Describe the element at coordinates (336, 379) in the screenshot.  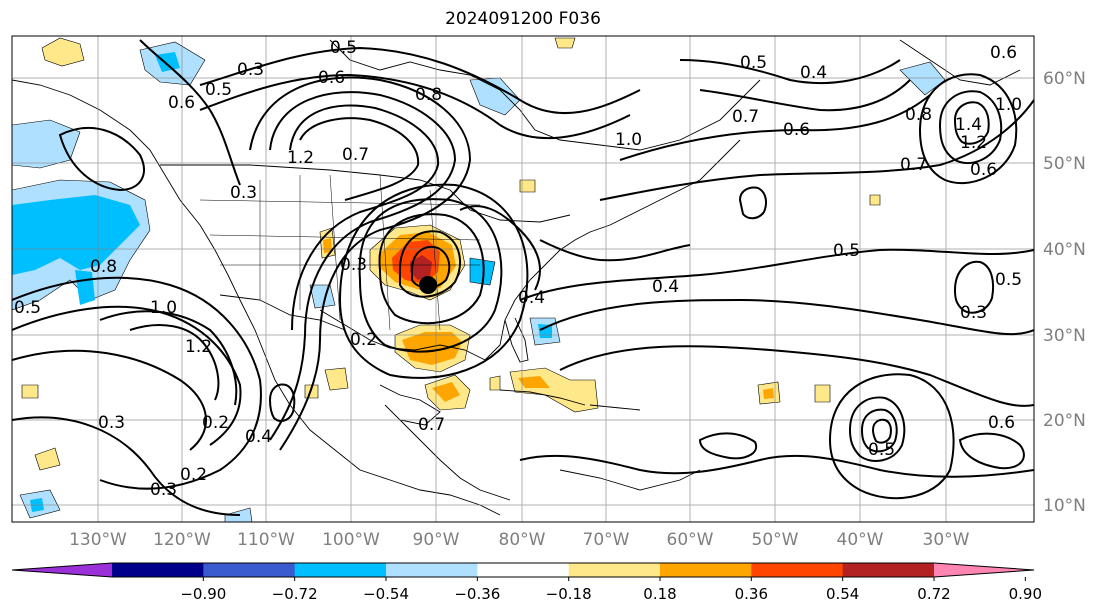
I see `shaded-yellow-a` at that location.